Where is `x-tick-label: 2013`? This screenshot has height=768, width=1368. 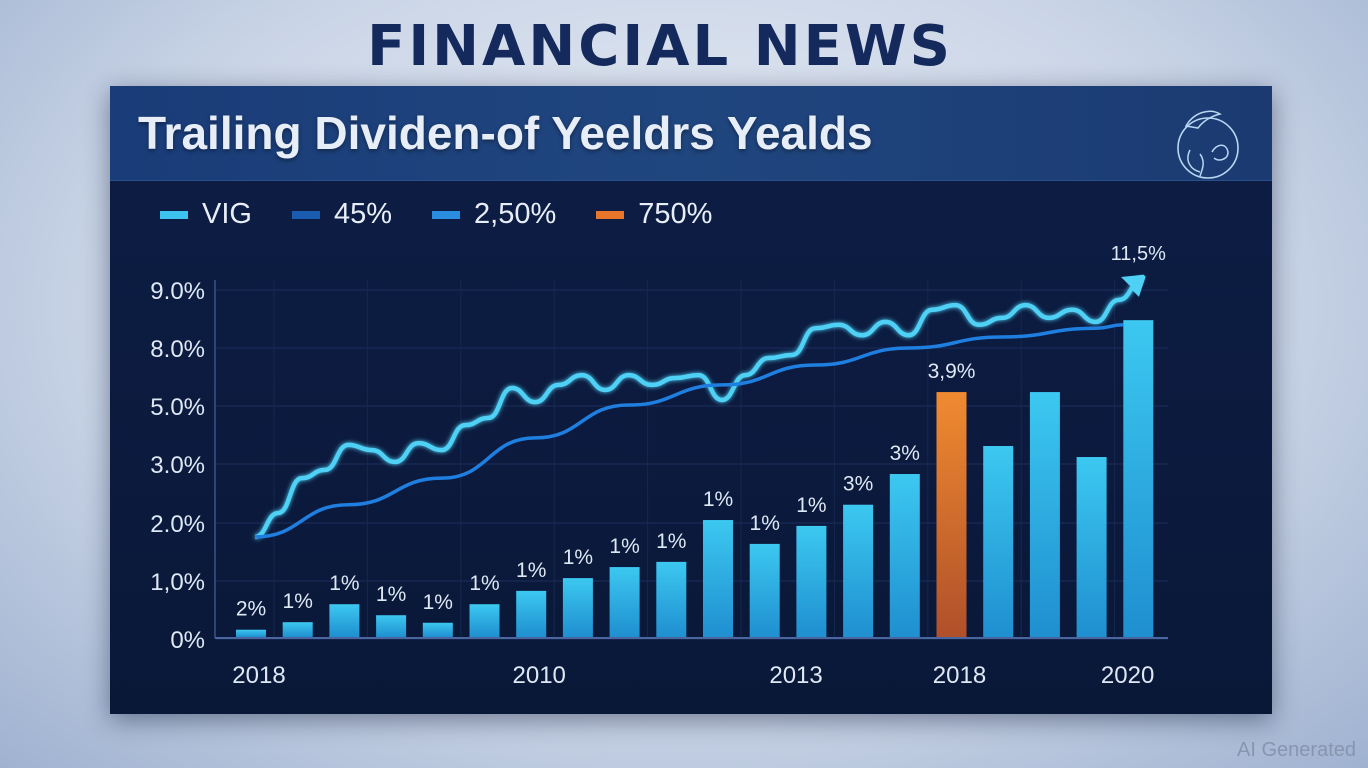
x-tick-label: 2013 is located at coordinates (795, 675).